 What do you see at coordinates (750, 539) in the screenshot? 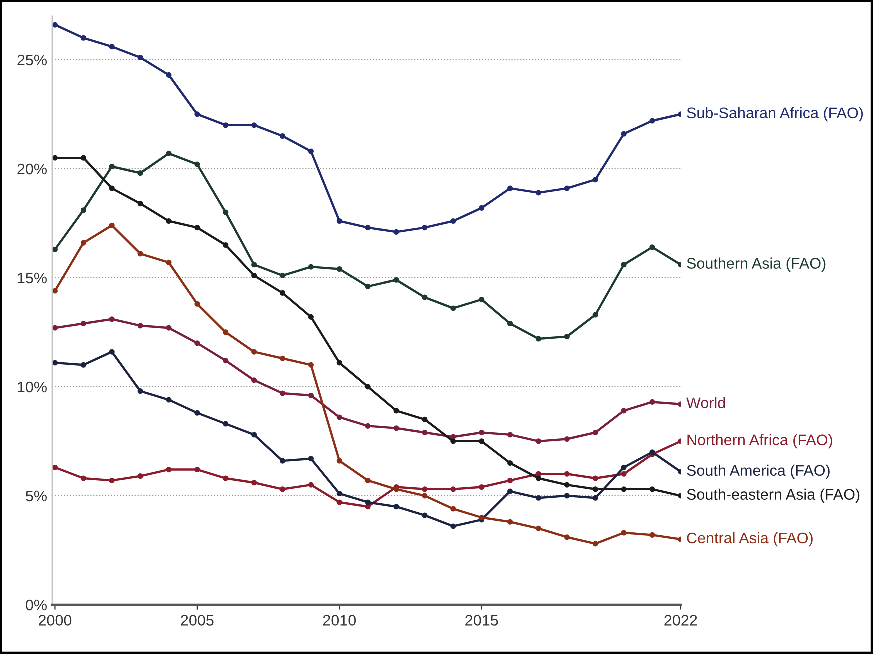
I see `series-label: Central Asia (FAO)` at bounding box center [750, 539].